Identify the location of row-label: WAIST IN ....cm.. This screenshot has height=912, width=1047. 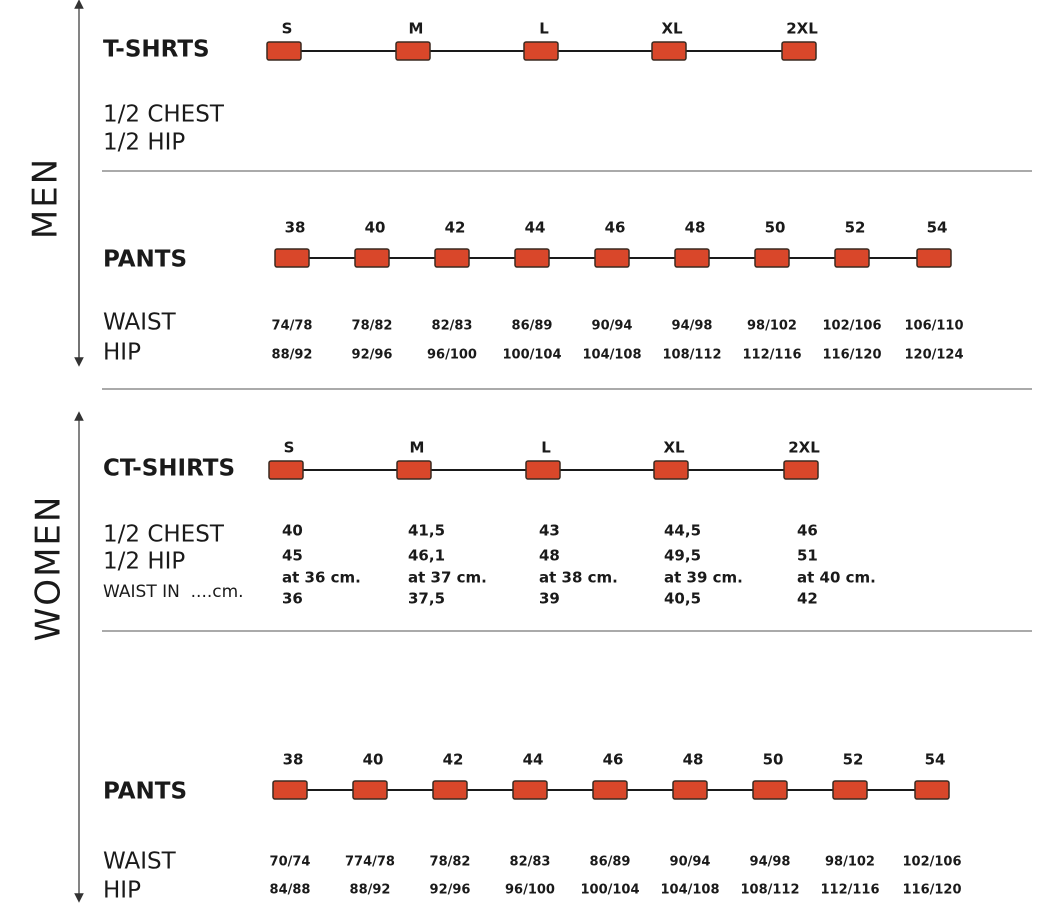
(173, 592).